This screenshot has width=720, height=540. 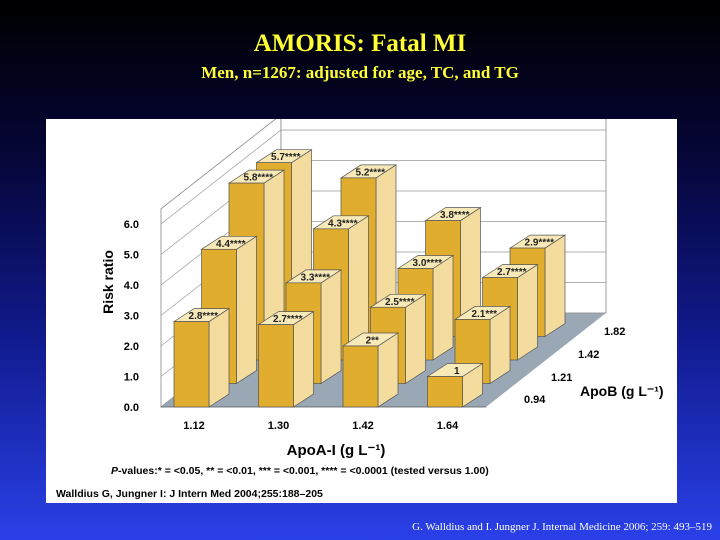 What do you see at coordinates (131, 378) in the screenshot?
I see `y-tick-label: 1.0` at bounding box center [131, 378].